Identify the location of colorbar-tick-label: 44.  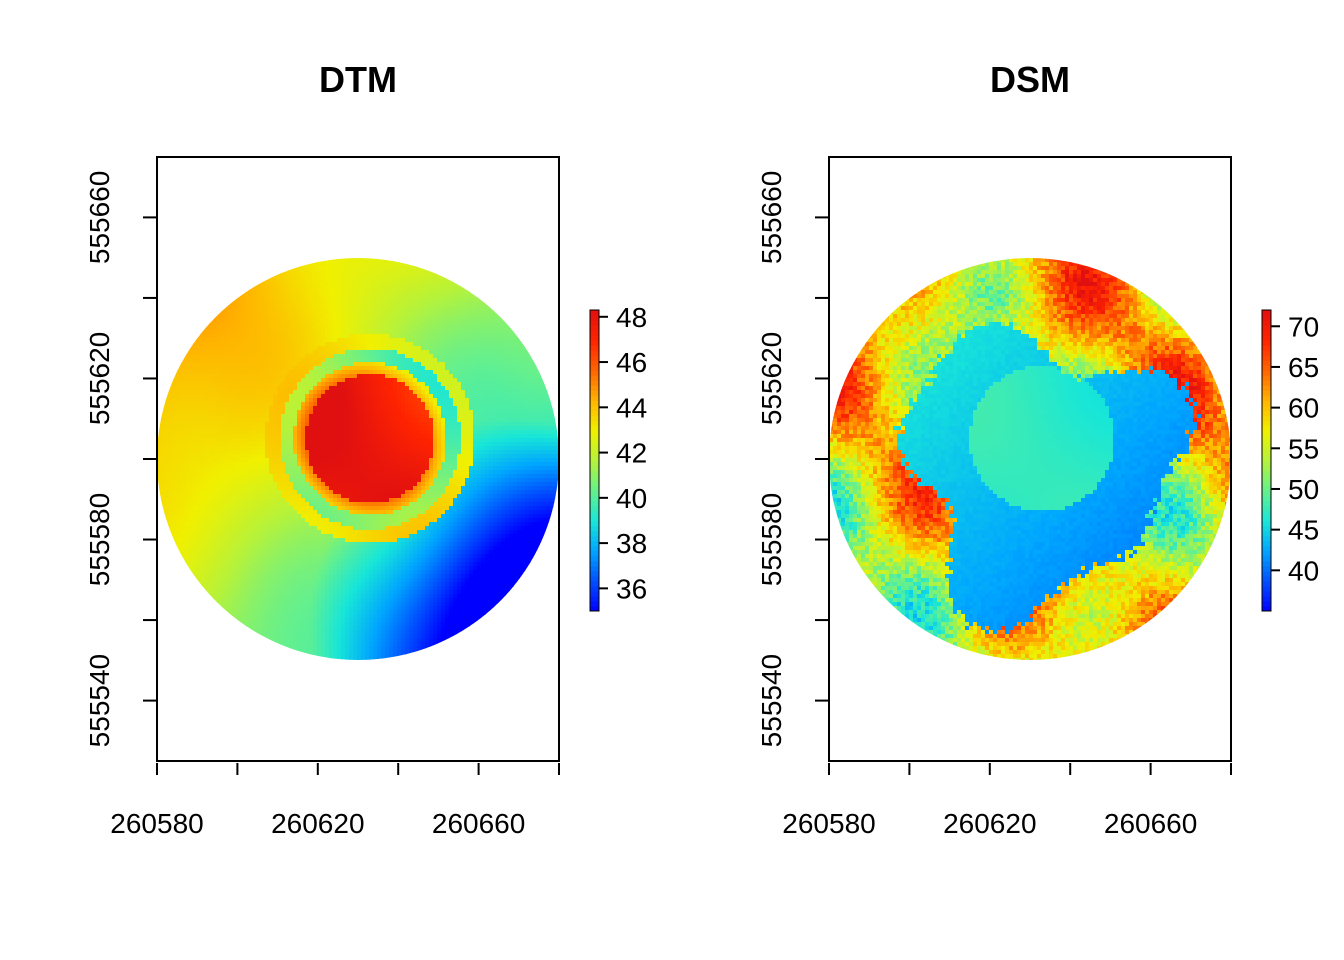
(631, 407).